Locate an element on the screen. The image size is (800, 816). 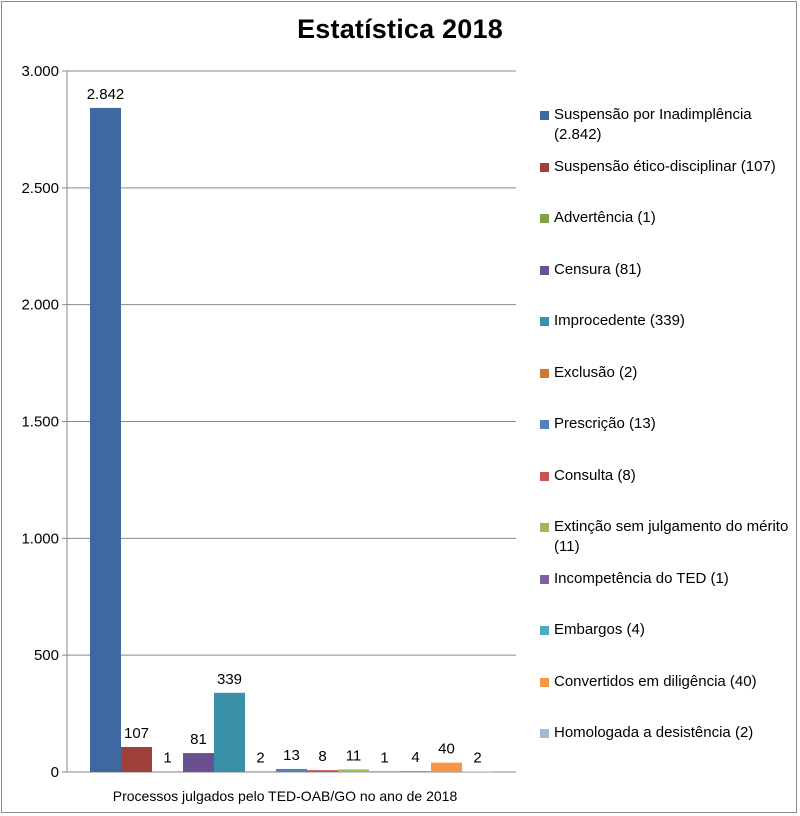
legend-item: Extinção sem julgamento do mérito (11) is located at coordinates (665, 537).